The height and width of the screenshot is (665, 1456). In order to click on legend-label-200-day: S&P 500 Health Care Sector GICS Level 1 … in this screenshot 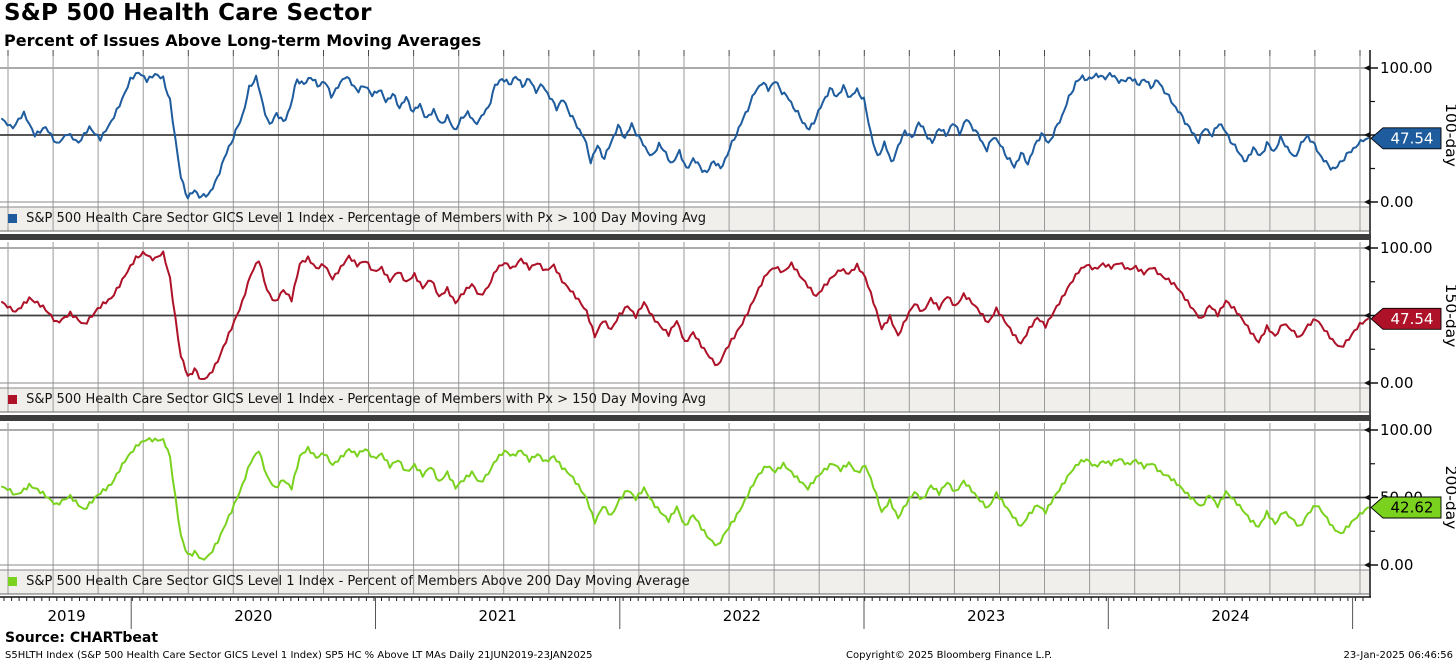, I will do `click(358, 581)`.